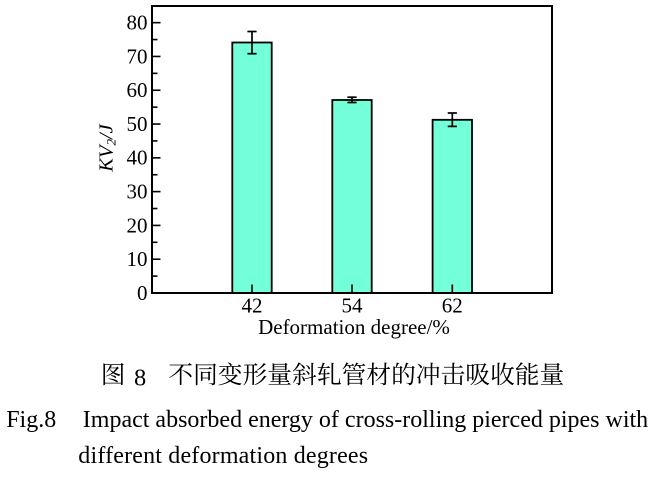  Describe the element at coordinates (142, 293) in the screenshot. I see `svg-text: 0` at that location.